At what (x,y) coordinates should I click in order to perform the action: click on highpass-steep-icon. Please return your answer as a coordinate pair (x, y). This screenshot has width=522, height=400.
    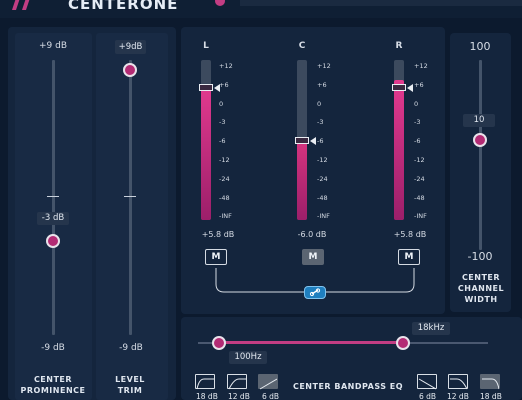
    Looking at the image, I should click on (205, 384).